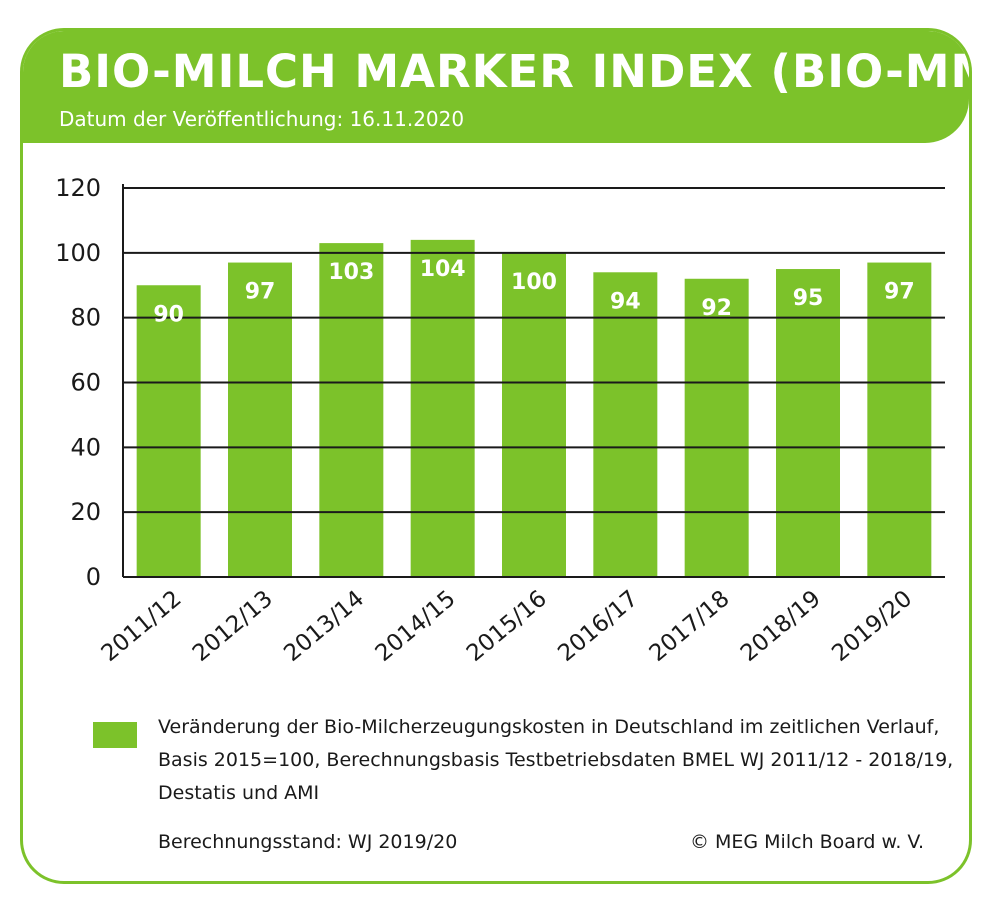 The height and width of the screenshot is (914, 1000). I want to click on x-tick-label: 2017/18, so click(690, 626).